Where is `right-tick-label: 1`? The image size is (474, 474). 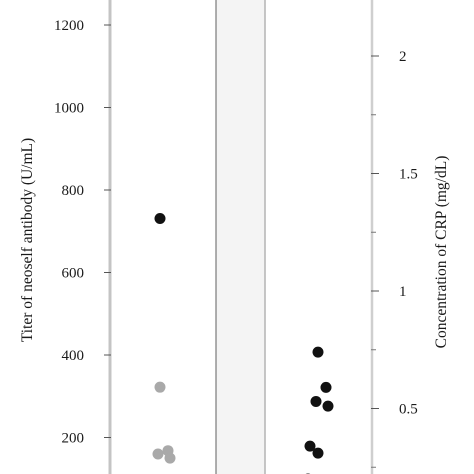
right-tick-label: 1 is located at coordinates (403, 292).